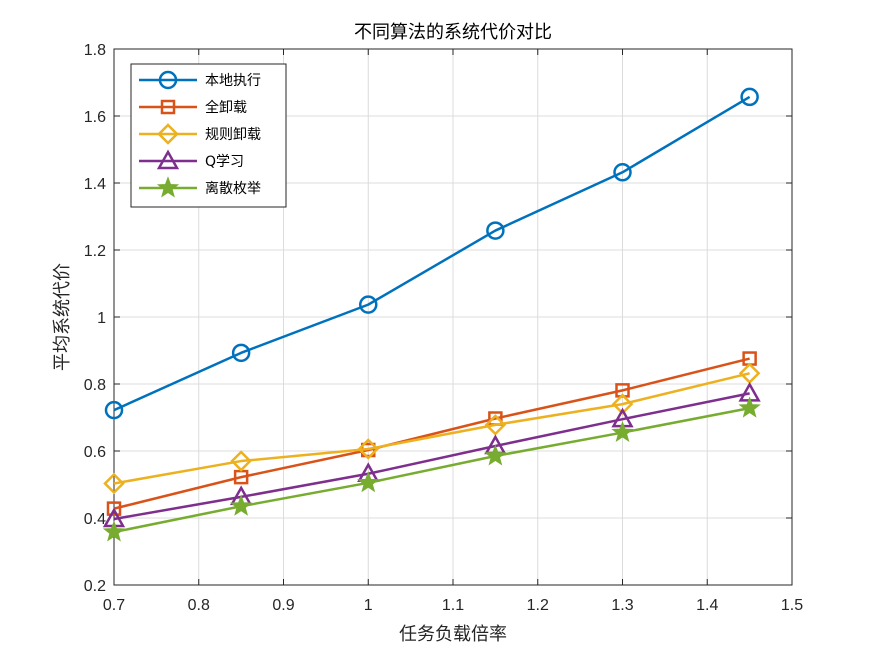 This screenshot has height=656, width=875. Describe the element at coordinates (453, 605) in the screenshot. I see `x-tick-label: 1.1` at that location.